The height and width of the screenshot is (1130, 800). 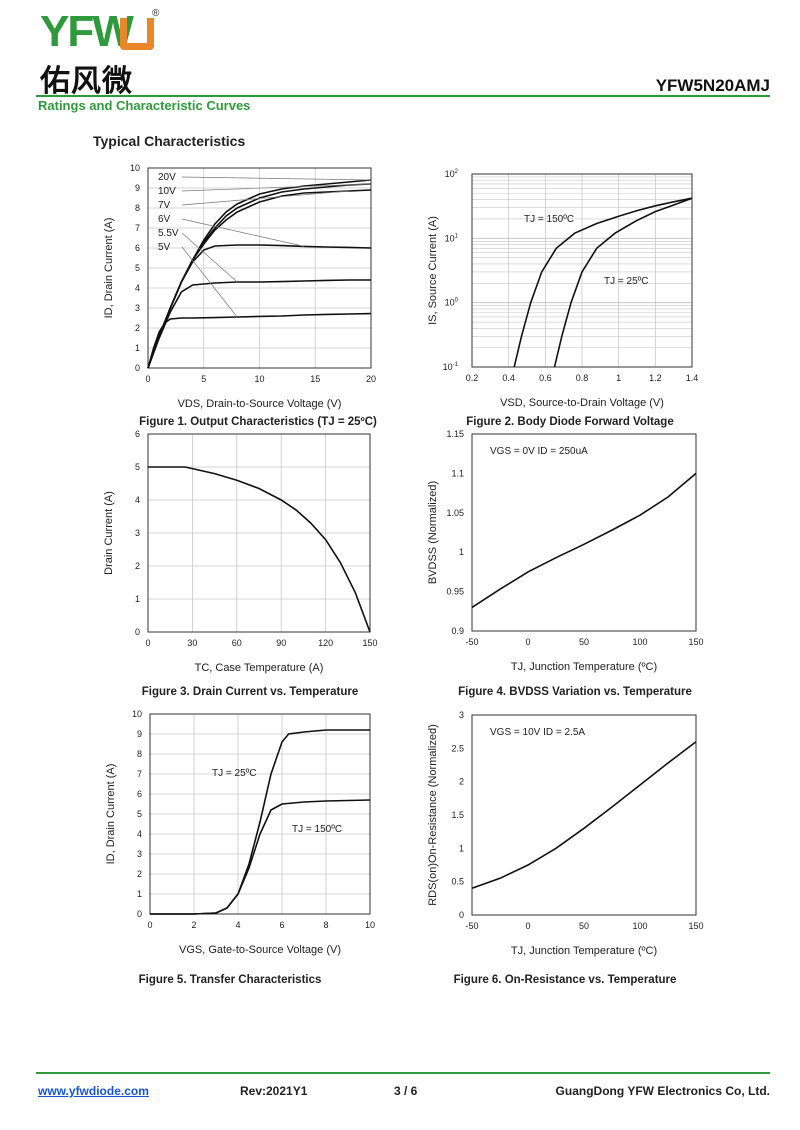 What do you see at coordinates (565, 980) in the screenshot?
I see `figure-title: Figure 6. On-Resistance vs. Temperature` at bounding box center [565, 980].